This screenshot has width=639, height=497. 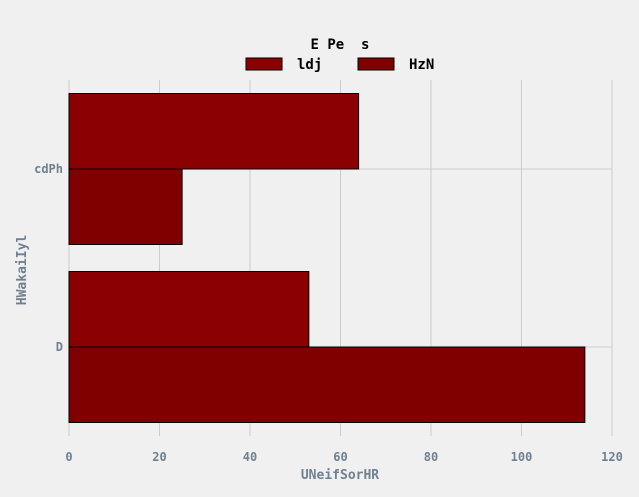 What do you see at coordinates (340, 457) in the screenshot?
I see `x-tick-label: 60` at bounding box center [340, 457].